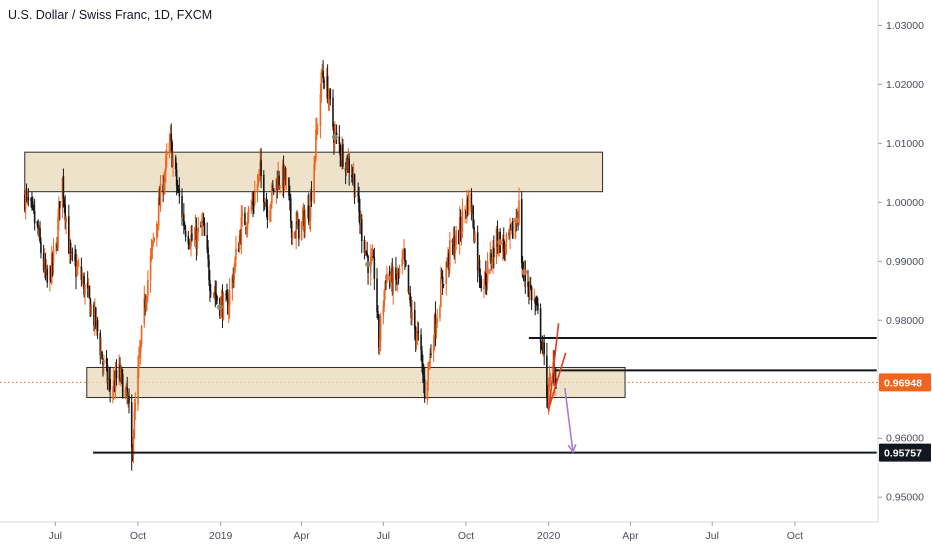 The width and height of the screenshot is (932, 550). Describe the element at coordinates (905, 203) in the screenshot. I see `price-tick-label: 1.00000` at that location.